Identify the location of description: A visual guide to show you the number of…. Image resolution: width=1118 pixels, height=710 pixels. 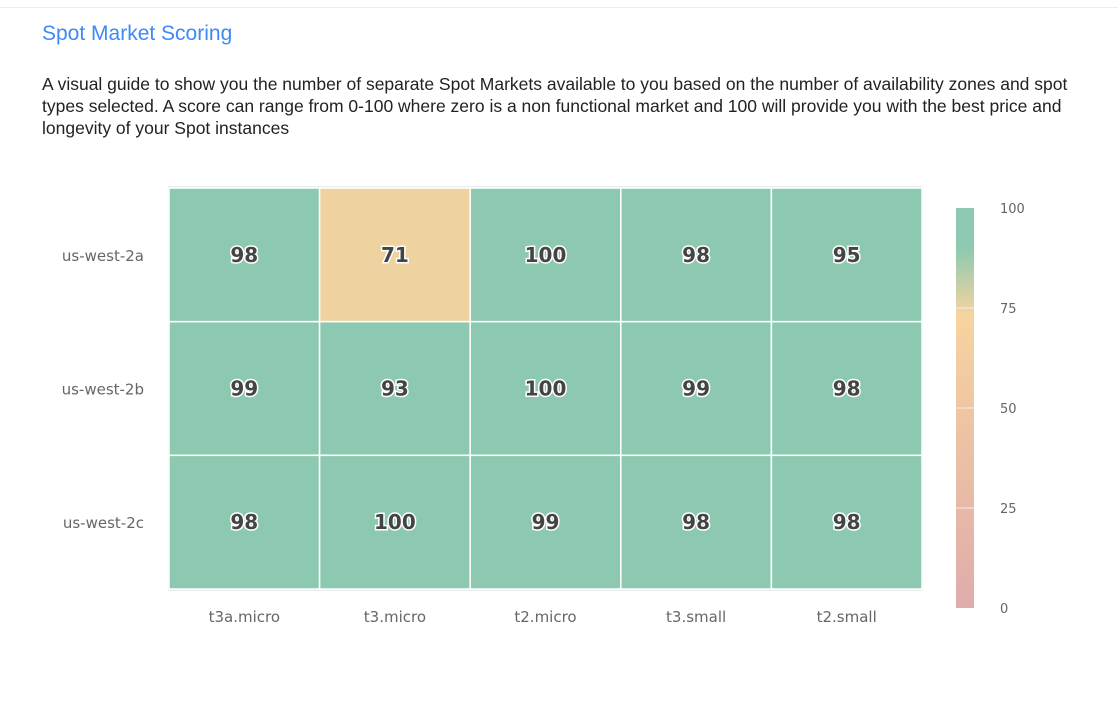
(555, 106).